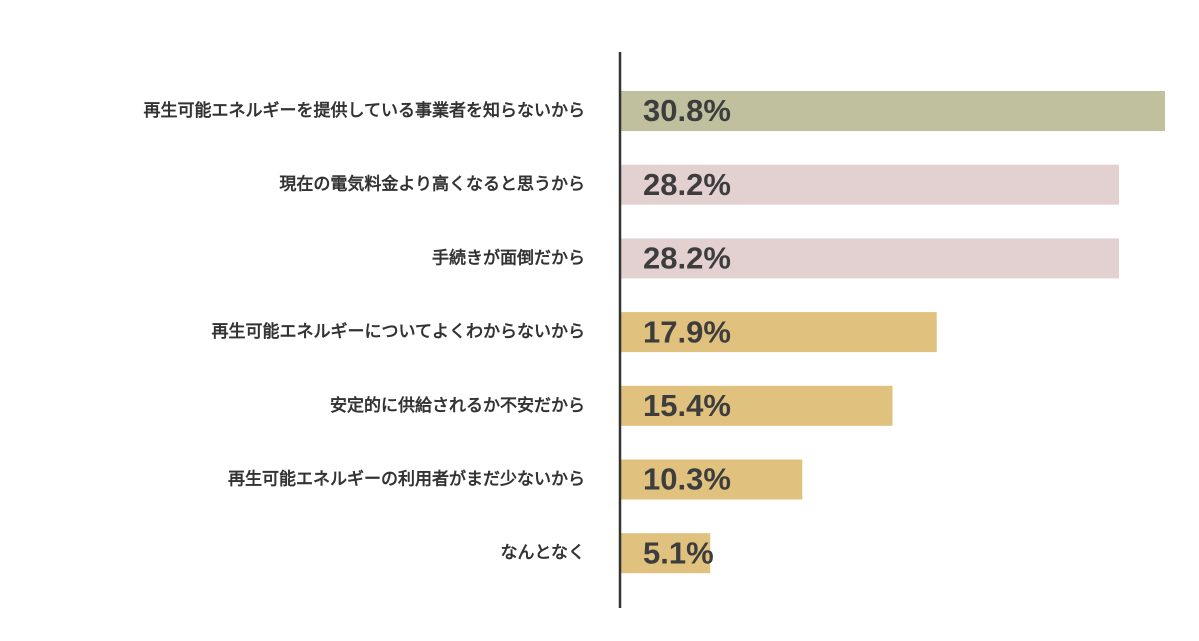  Describe the element at coordinates (678, 552) in the screenshot. I see `value-label: 5.1%` at that location.